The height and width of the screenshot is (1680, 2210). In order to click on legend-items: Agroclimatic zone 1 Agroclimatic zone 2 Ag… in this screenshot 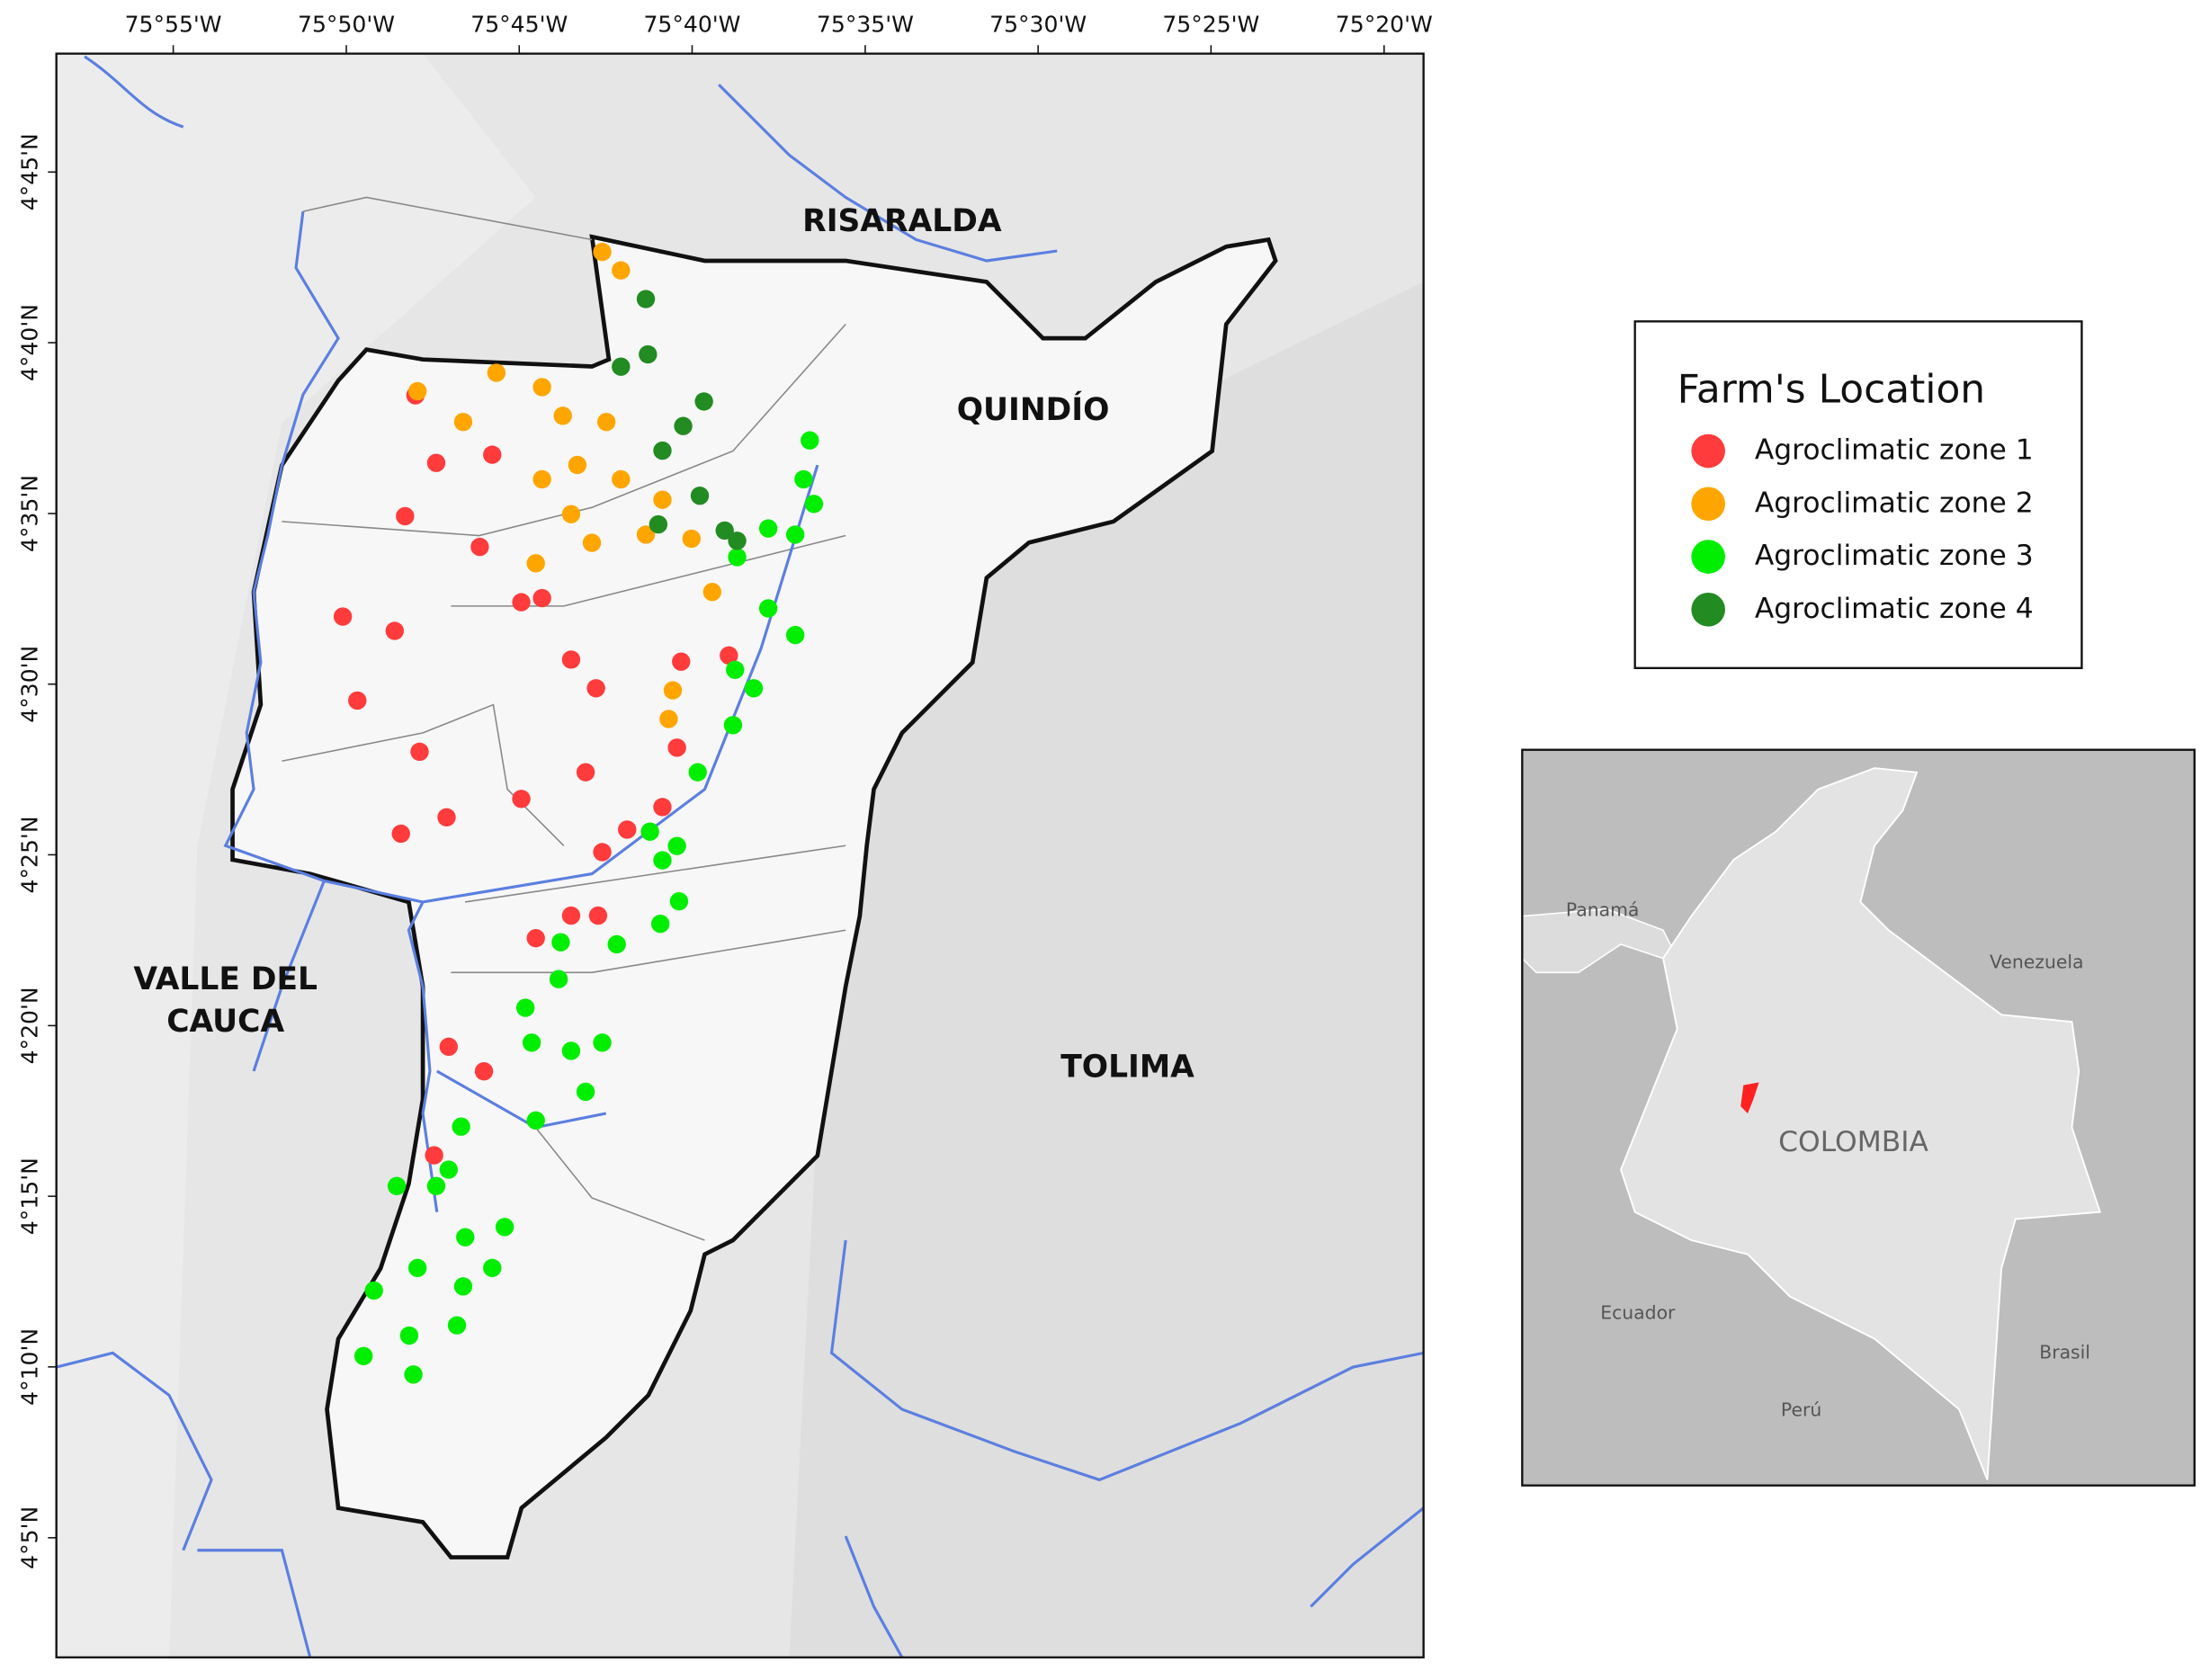, I will do `click(1862, 530)`.